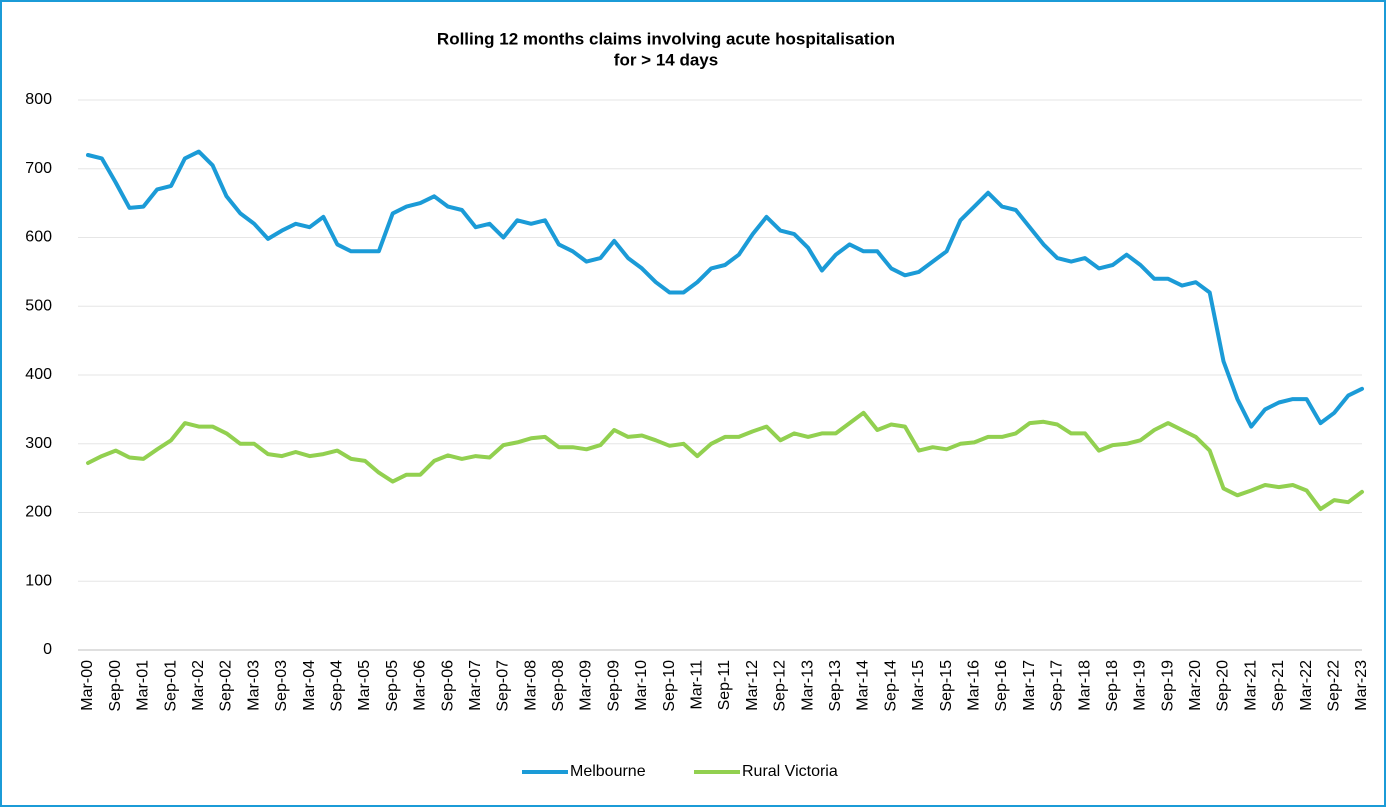  What do you see at coordinates (1250, 685) in the screenshot?
I see `x-tick-label: Mar-21` at bounding box center [1250, 685].